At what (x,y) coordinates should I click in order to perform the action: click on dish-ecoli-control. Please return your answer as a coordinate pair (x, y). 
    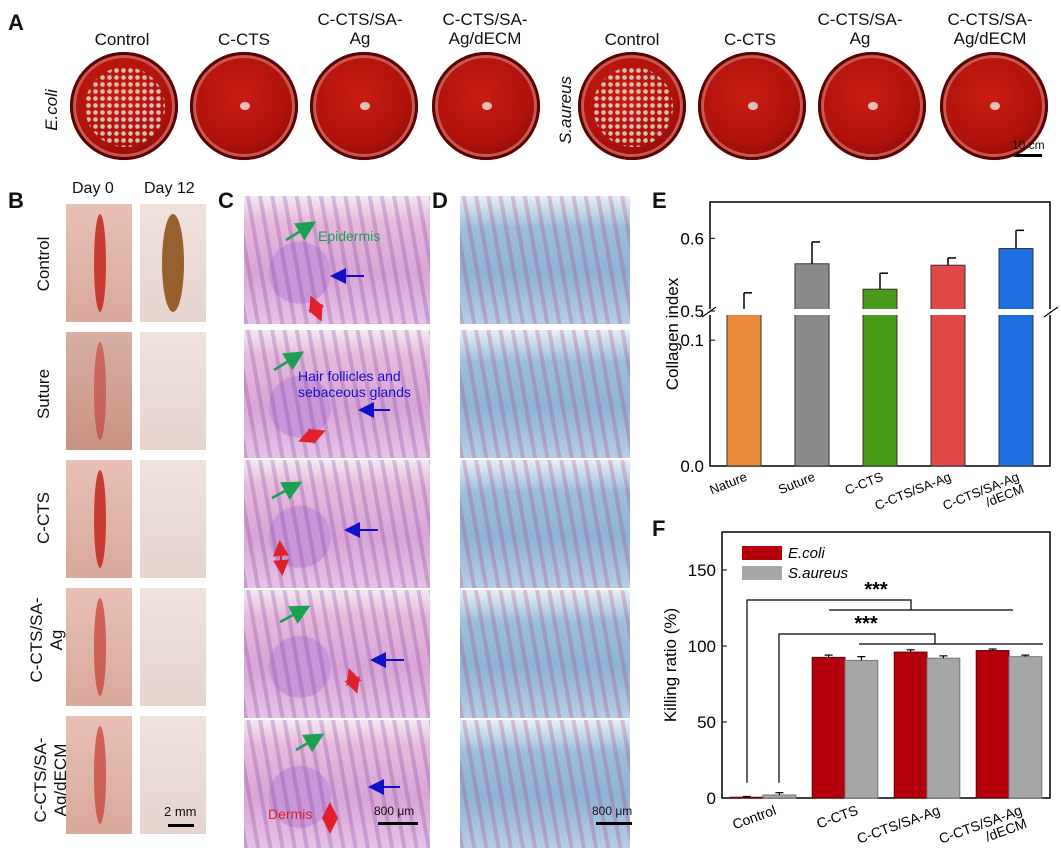
    Looking at the image, I should click on (124, 106).